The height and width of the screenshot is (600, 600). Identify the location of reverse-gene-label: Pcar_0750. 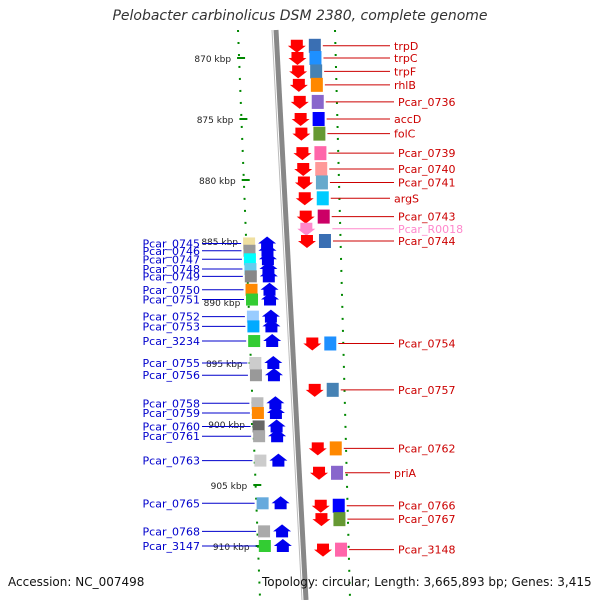
(171, 290).